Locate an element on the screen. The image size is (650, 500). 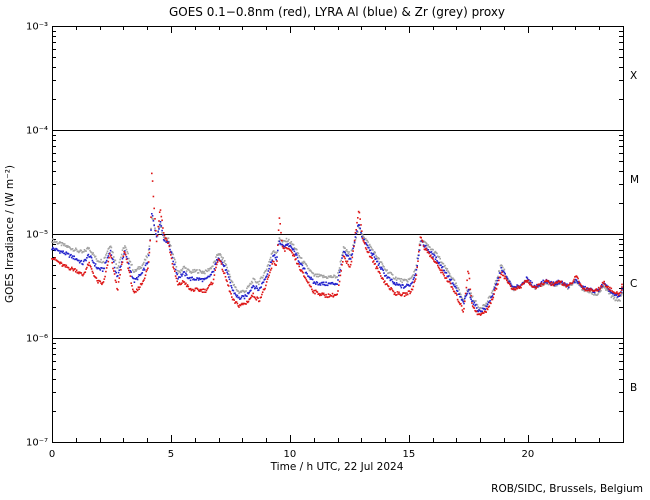
y-tick-label: 10⁻⁴ is located at coordinates (37, 131).